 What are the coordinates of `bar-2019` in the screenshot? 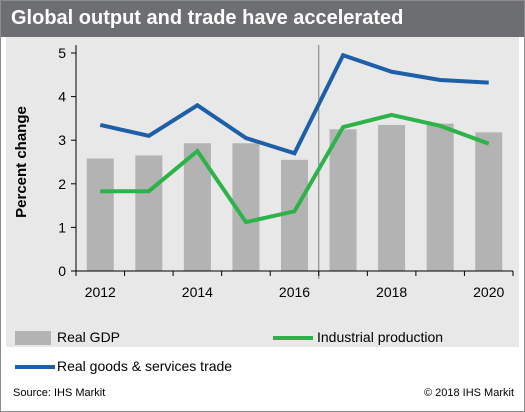 It's located at (440, 197).